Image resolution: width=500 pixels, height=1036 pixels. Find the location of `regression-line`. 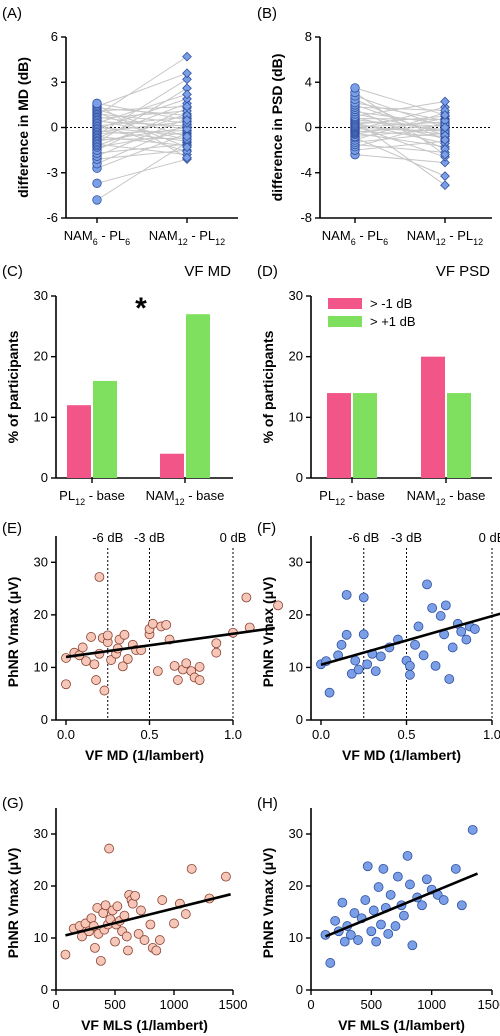

regression-line is located at coordinates (410, 639).